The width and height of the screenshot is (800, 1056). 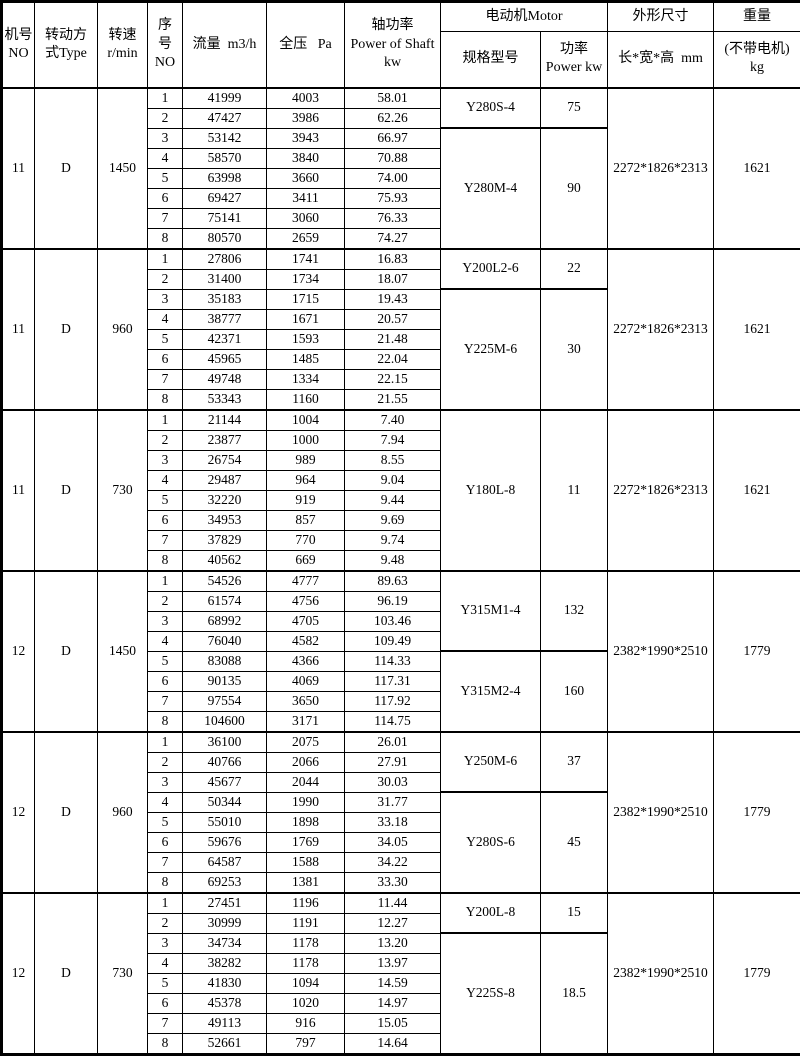 I want to click on cell-pressure: 1593, so click(x=306, y=339).